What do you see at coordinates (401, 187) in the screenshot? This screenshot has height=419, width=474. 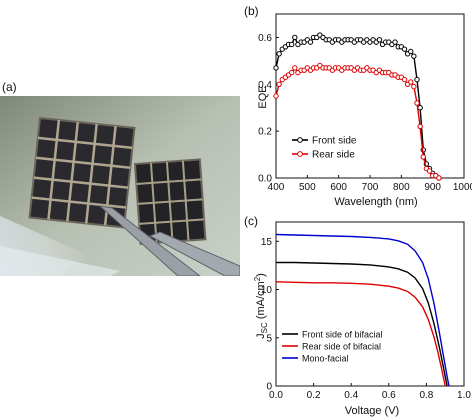 I see `x-tick-label-eqe: 800` at bounding box center [401, 187].